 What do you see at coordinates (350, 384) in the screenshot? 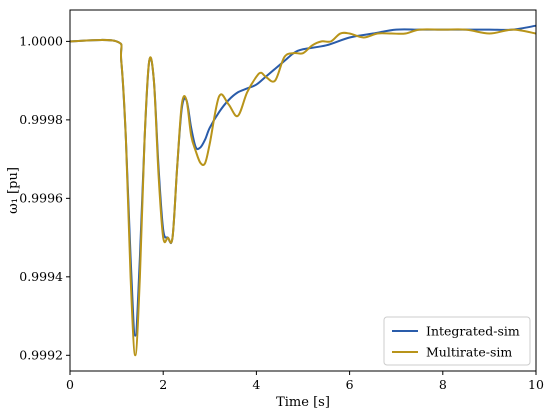
I see `x-tick-label: 6` at bounding box center [350, 384].